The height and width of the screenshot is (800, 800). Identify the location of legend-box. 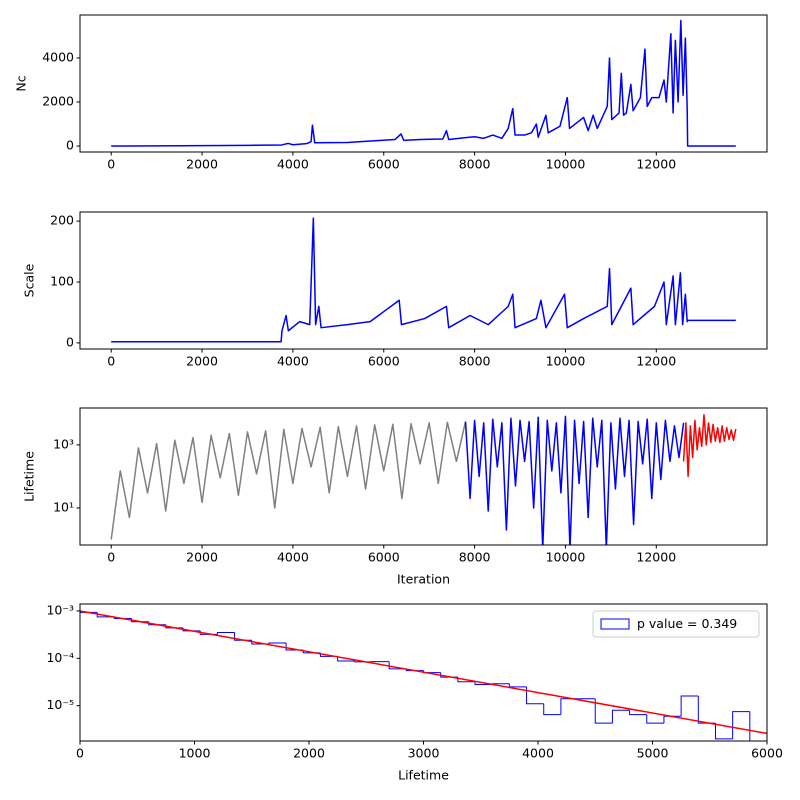
(676, 624).